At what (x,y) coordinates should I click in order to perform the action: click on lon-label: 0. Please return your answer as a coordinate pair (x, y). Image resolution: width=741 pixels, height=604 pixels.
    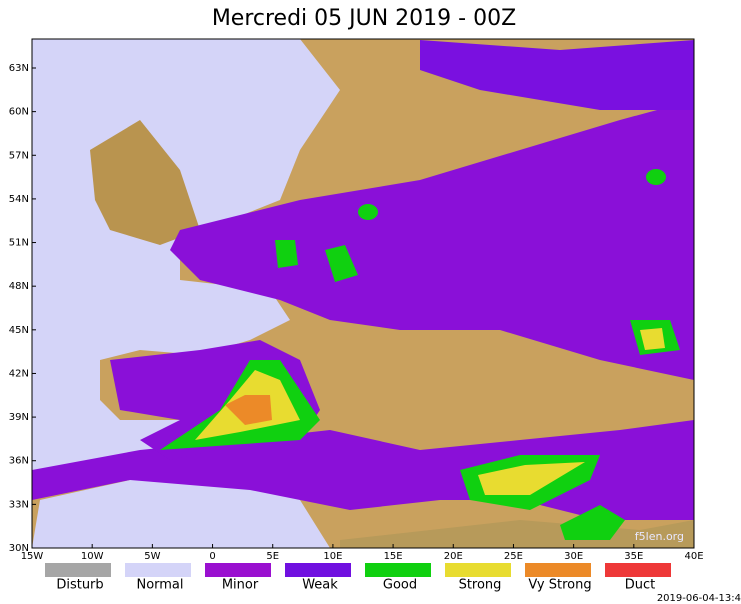
    Looking at the image, I should click on (212, 556).